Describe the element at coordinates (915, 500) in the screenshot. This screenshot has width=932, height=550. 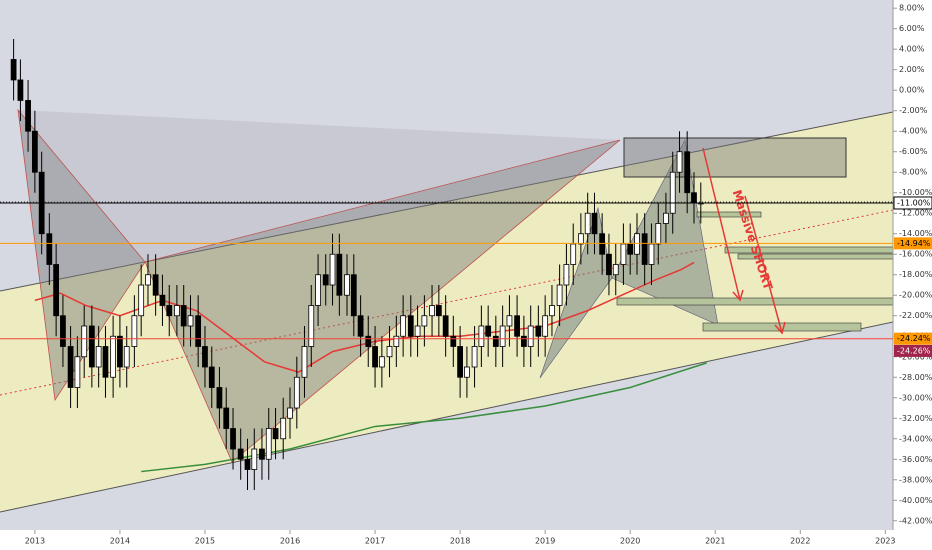
I see `y-tick-label: -40.00%` at that location.